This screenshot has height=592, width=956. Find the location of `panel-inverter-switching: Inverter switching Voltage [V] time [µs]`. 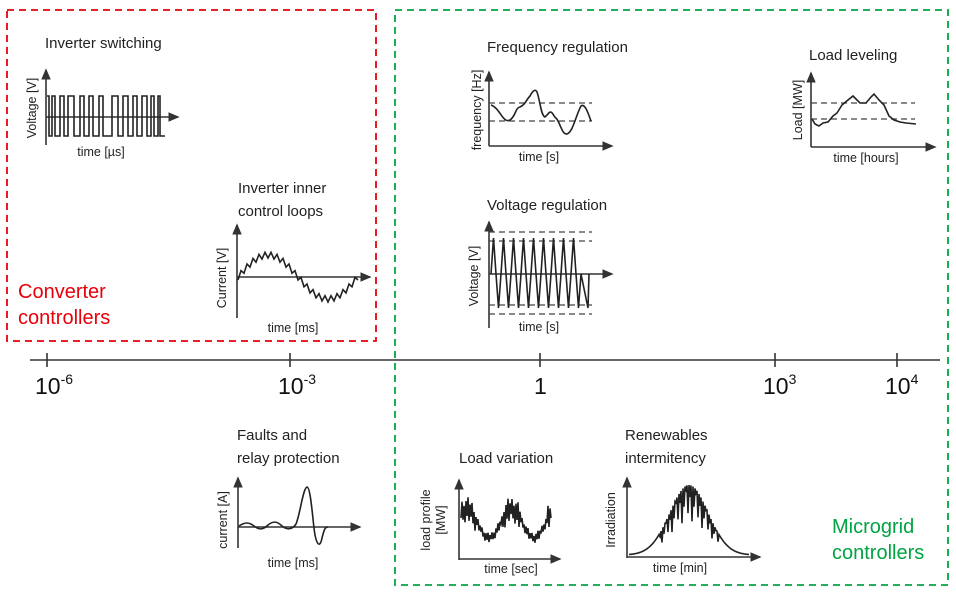

panel-inverter-switching: Inverter switching Voltage [V] time [µs] is located at coordinates (102, 97).